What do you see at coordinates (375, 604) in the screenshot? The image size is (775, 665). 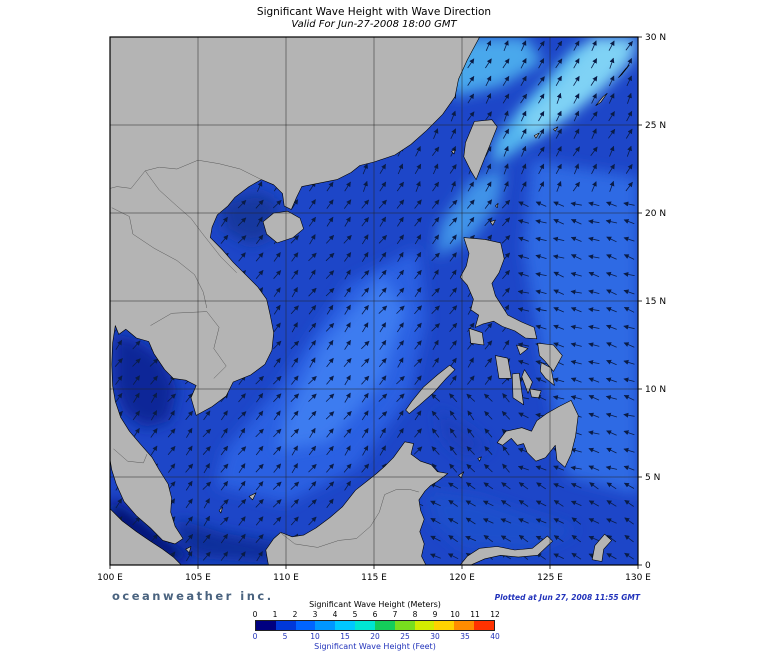 I see `legend-meters-title: Significant Wave Height (Meters)` at bounding box center [375, 604].